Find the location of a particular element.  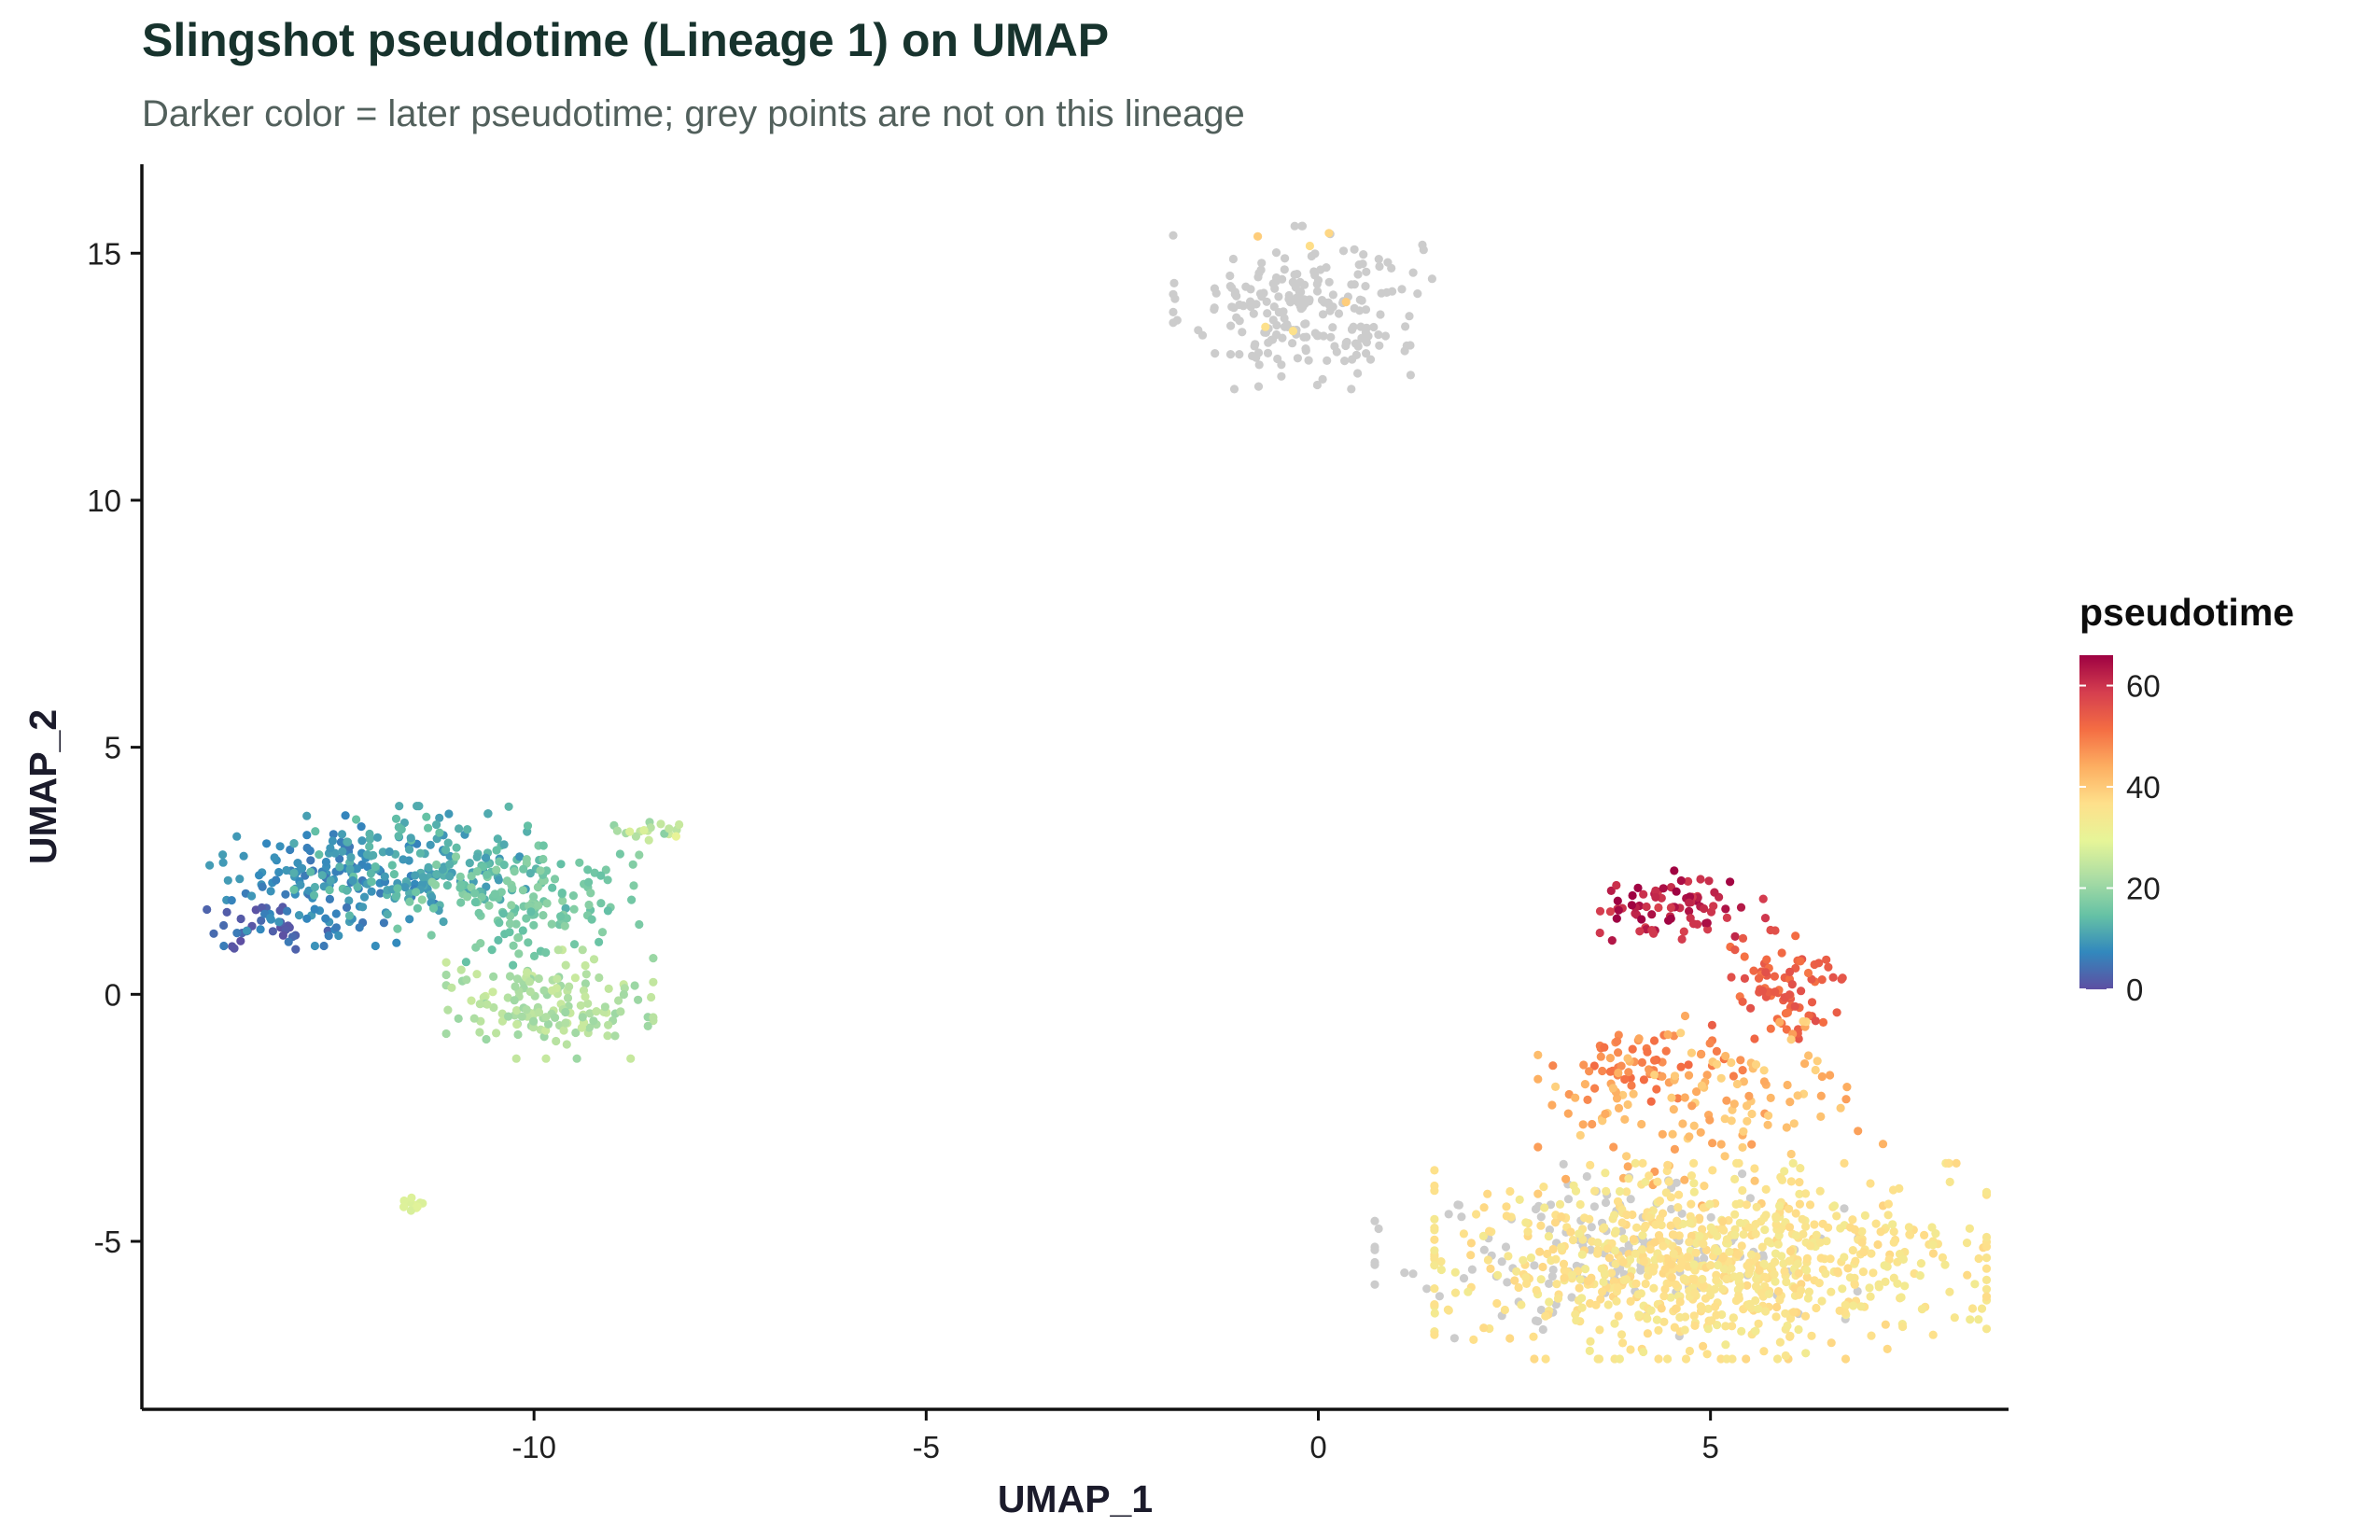

y-tick-label: 5 is located at coordinates (113, 748).